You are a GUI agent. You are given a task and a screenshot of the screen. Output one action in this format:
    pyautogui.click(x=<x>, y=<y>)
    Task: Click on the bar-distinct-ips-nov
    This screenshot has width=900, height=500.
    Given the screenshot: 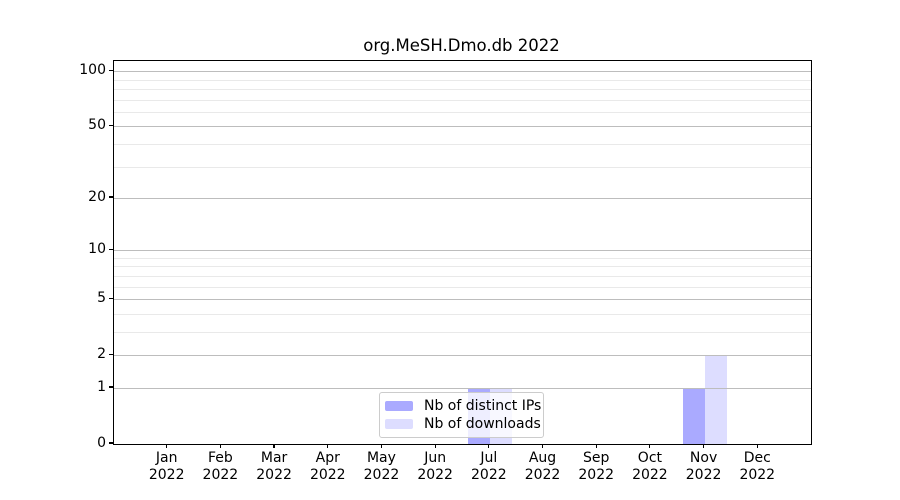 What is the action you would take?
    pyautogui.click(x=693, y=415)
    